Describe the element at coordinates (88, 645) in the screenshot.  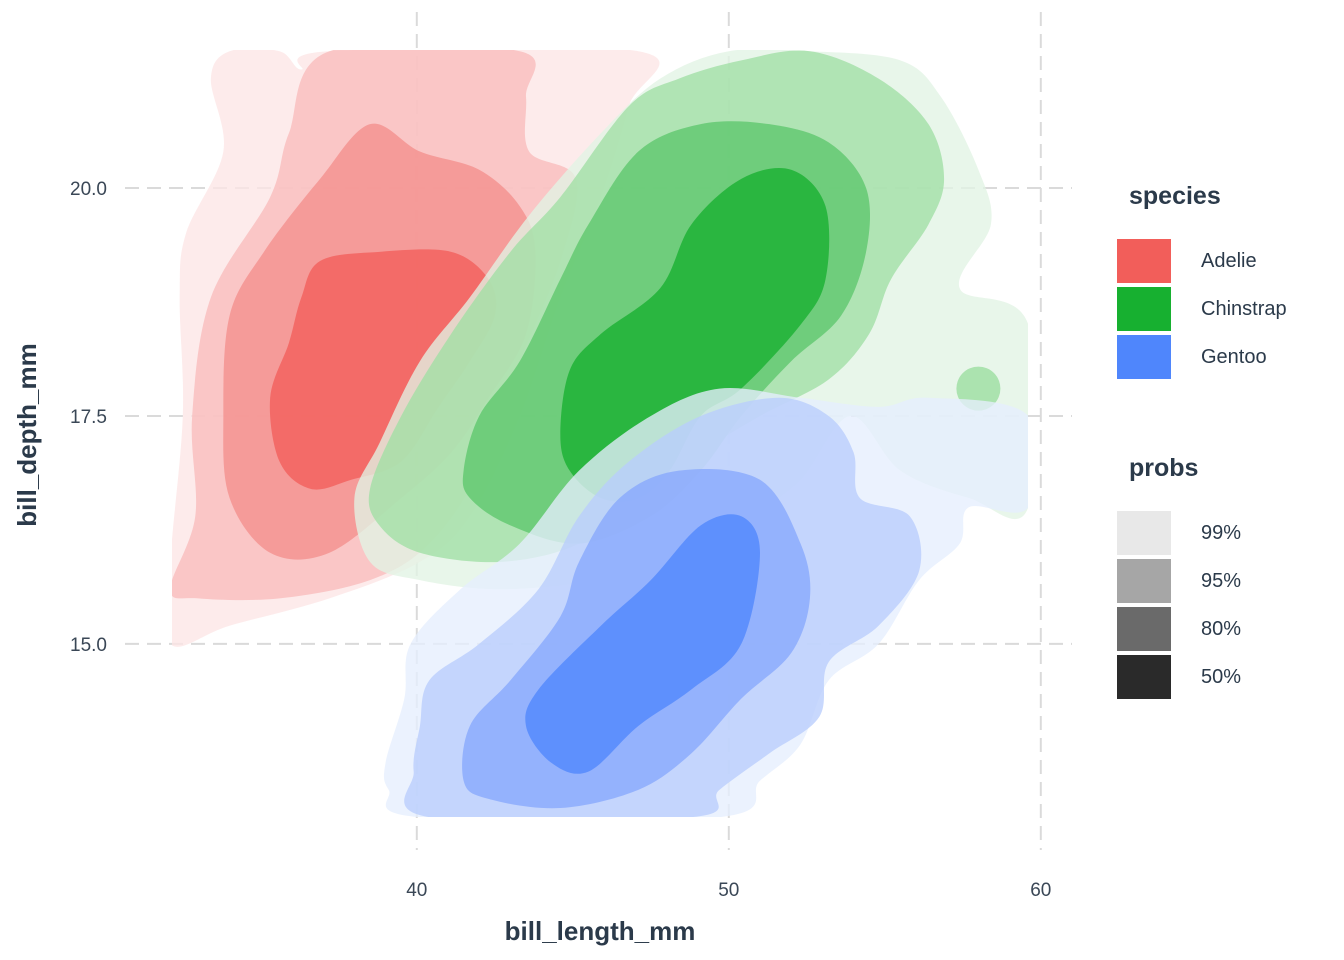
I see `y-tick-label: 15.0` at that location.